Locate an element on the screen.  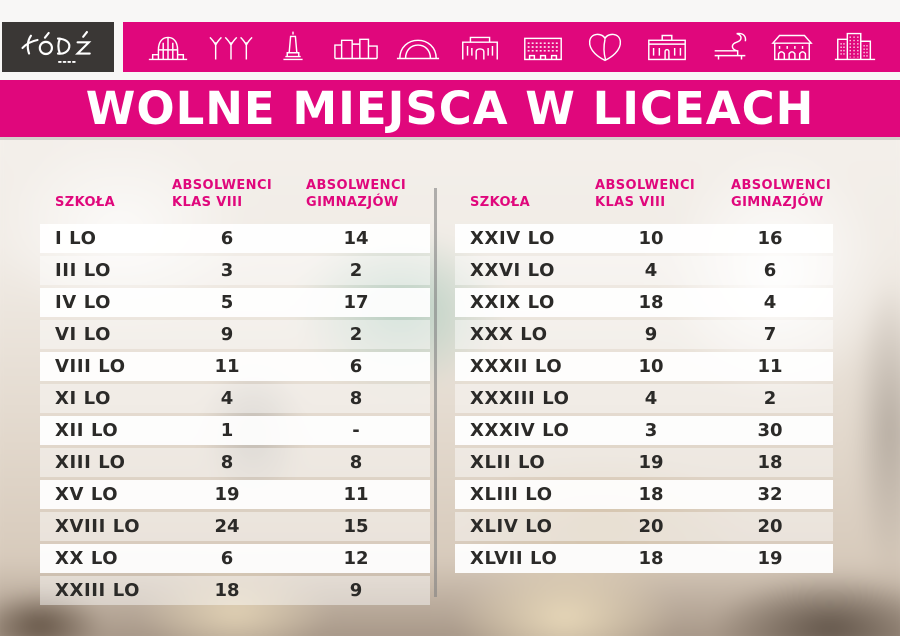
arcaded-mansion-icon is located at coordinates (792, 47).